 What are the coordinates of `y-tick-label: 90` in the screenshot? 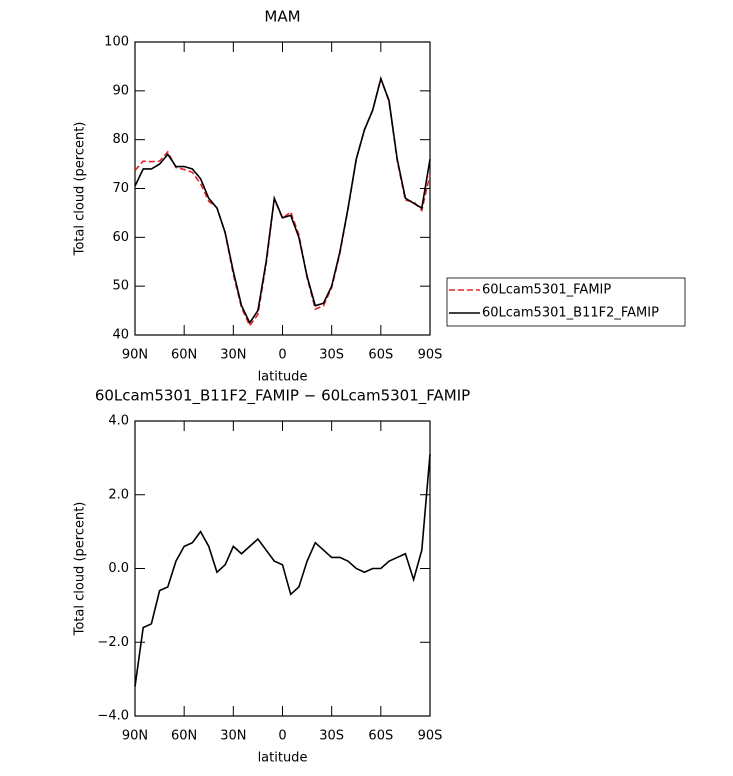 It's located at (120, 90).